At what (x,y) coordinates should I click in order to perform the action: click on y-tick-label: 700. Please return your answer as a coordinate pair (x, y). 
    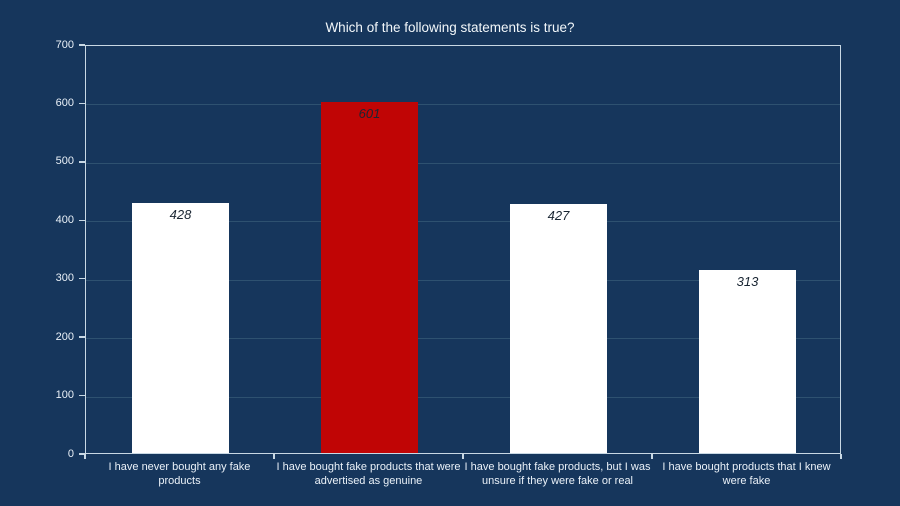
    Looking at the image, I should click on (64, 44).